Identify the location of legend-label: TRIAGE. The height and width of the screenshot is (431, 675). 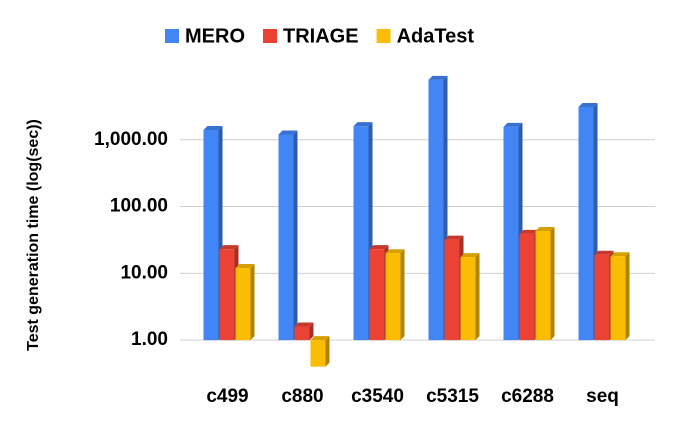
(321, 36).